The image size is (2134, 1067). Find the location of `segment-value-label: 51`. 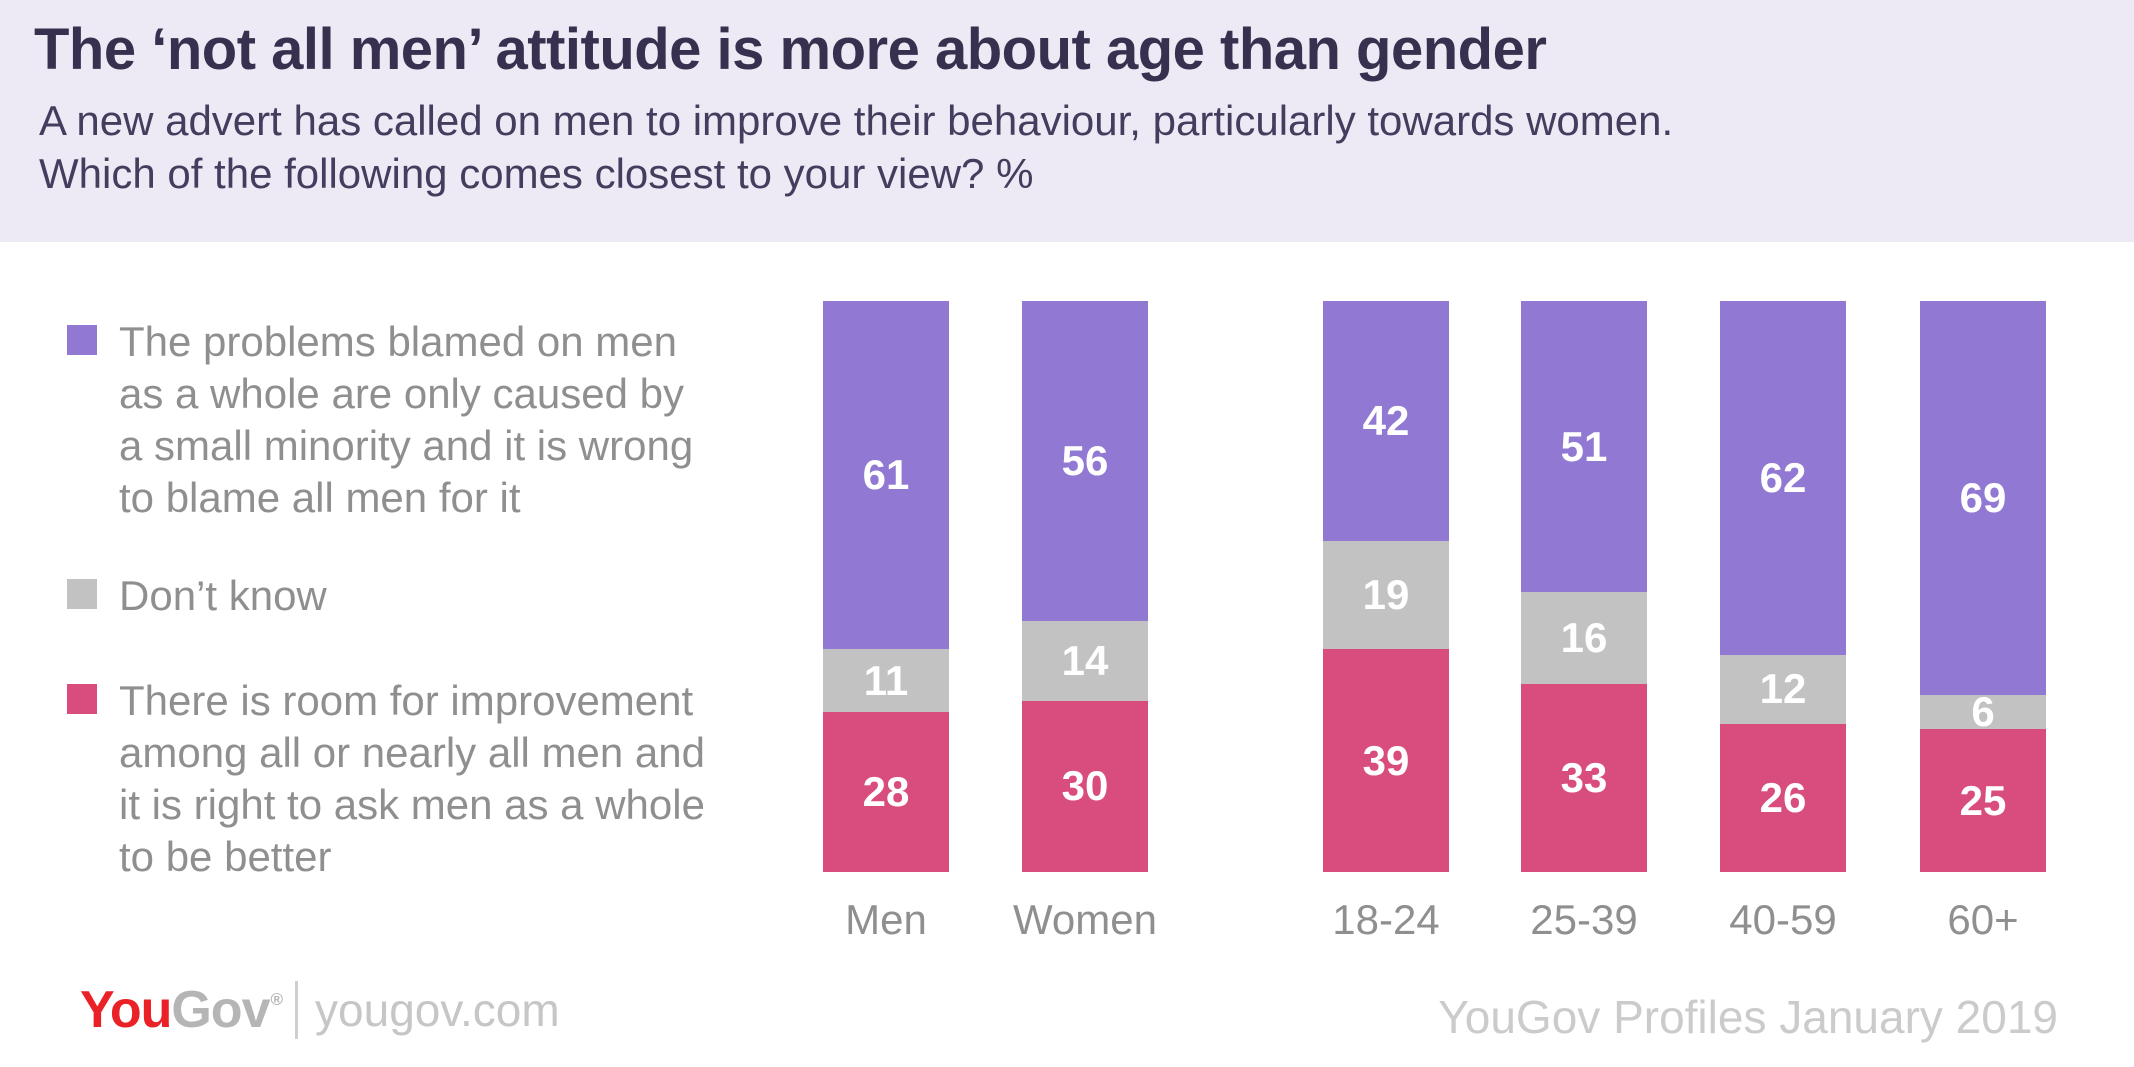

segment-value-label: 51 is located at coordinates (1584, 446).